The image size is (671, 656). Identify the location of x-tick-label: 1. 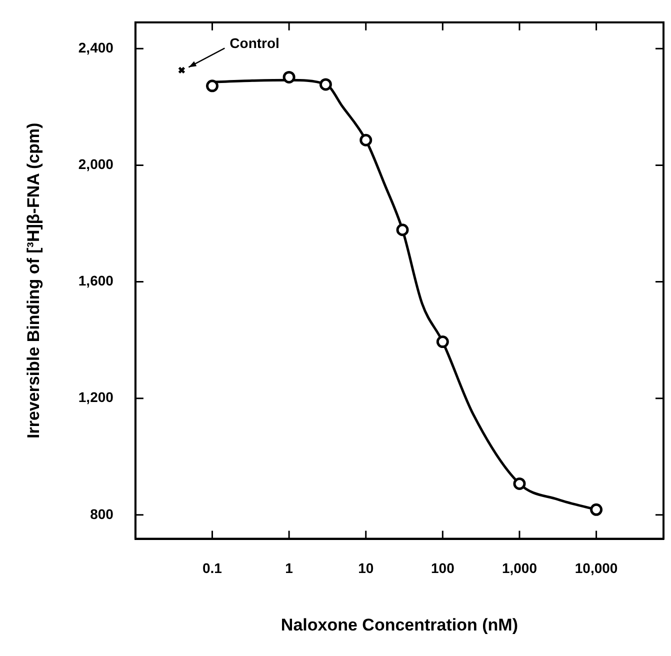
(289, 568).